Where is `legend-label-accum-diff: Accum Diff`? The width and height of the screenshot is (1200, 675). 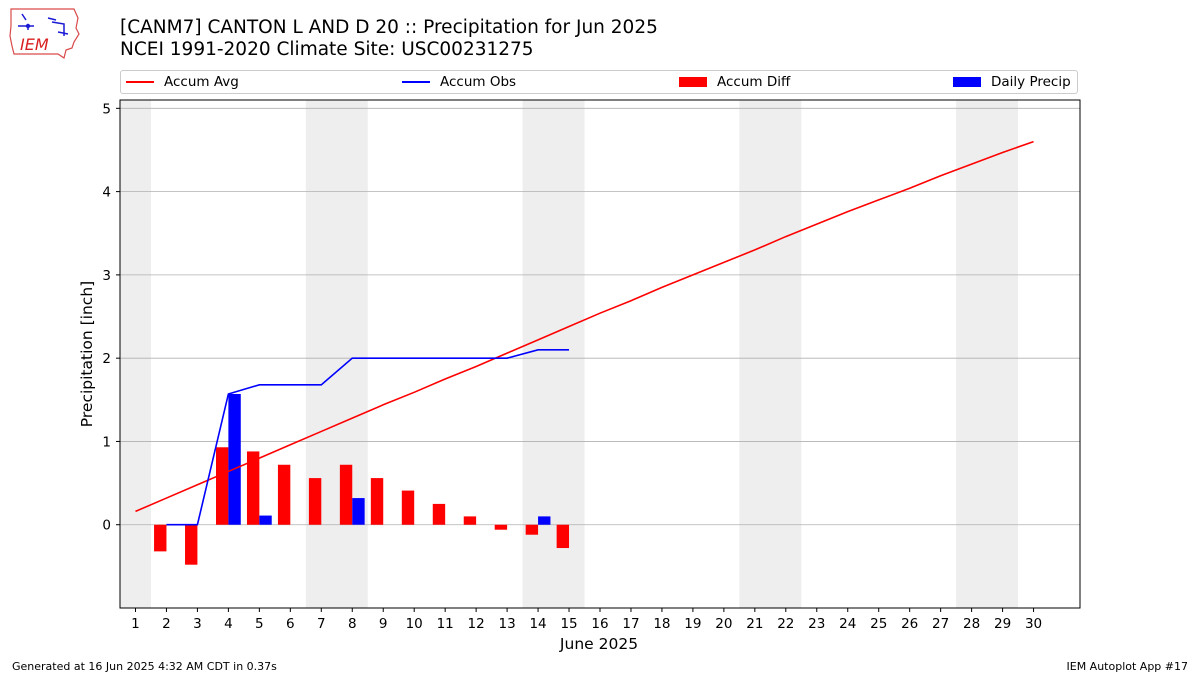 legend-label-accum-diff: Accum Diff is located at coordinates (754, 82).